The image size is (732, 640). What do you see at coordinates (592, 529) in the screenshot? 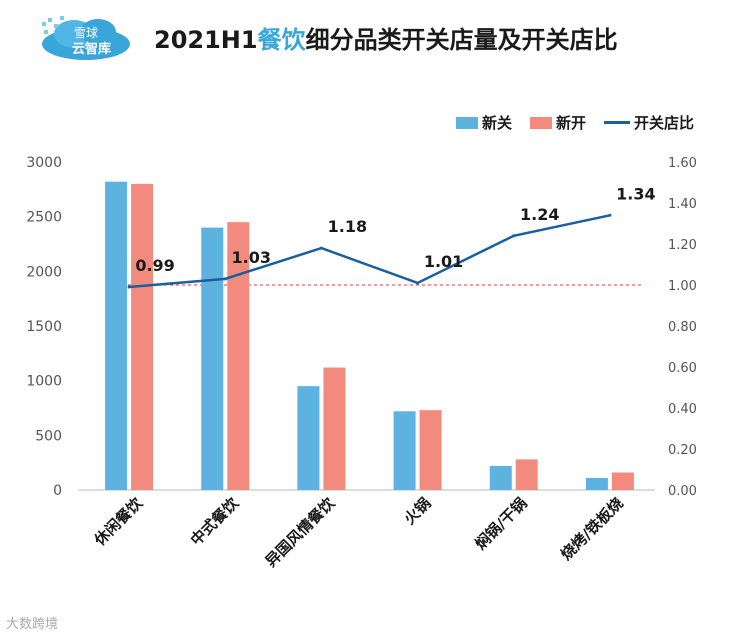
I see `x-category-label: 烧烤/铁板烧` at bounding box center [592, 529].